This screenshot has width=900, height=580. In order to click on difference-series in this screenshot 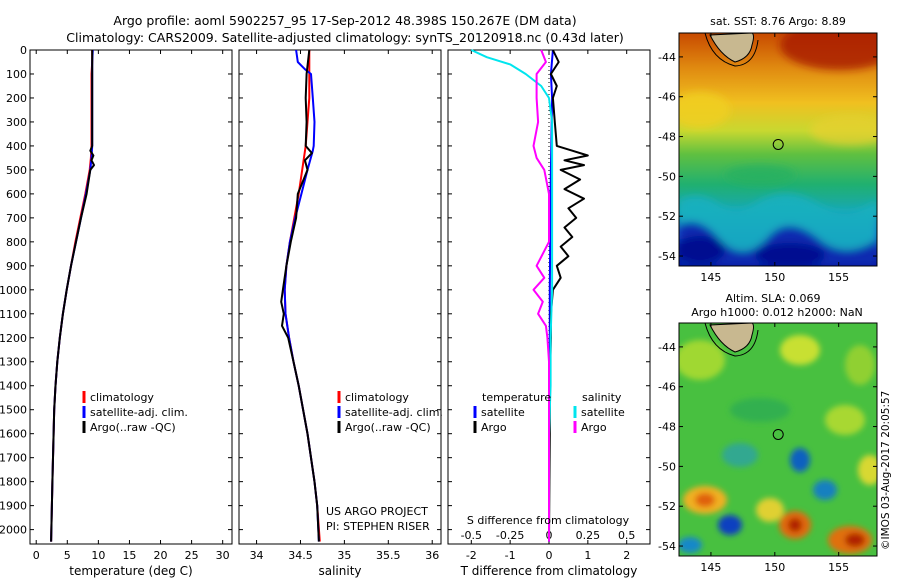, I will do `click(529, 296)`.